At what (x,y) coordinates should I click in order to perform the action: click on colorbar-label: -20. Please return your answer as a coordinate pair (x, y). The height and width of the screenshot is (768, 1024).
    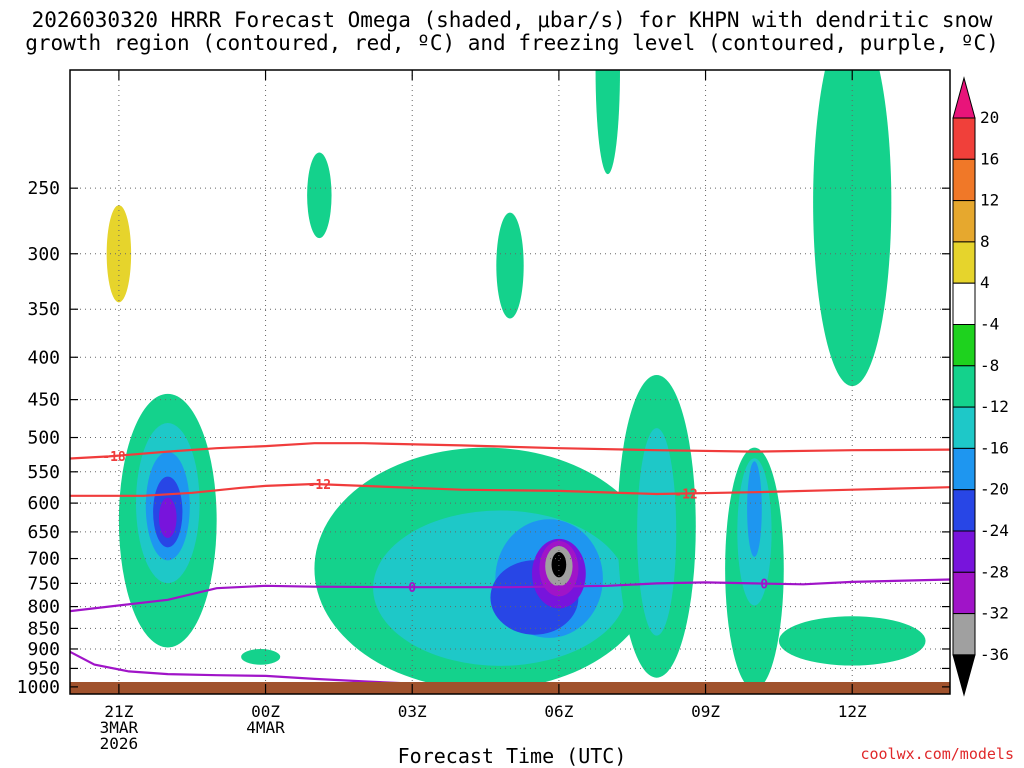
    Looking at the image, I should click on (994, 489).